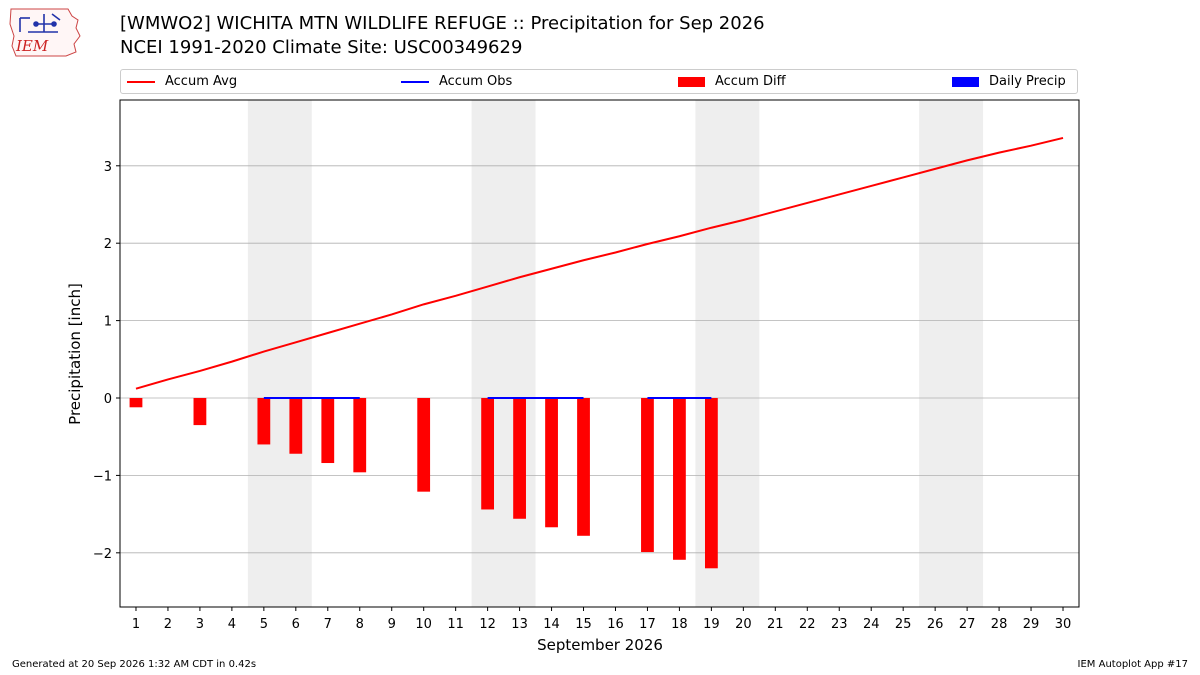  What do you see at coordinates (200, 624) in the screenshot?
I see `x-tick-label-3: 3` at bounding box center [200, 624].